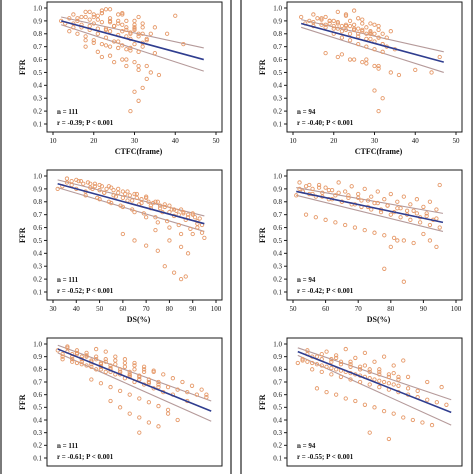 This screenshot has width=474, height=474. What do you see at coordinates (277, 408) in the screenshot?
I see `y-tick-label: 0.5` at bounding box center [277, 408].